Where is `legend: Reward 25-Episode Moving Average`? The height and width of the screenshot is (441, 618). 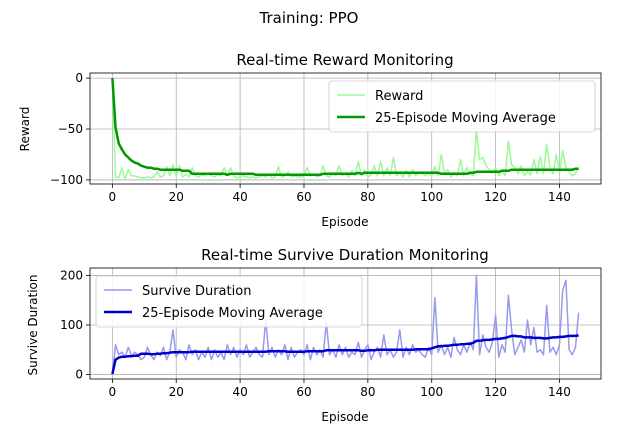
legend: Reward 25-Episode Moving Average is located at coordinates (462, 106).